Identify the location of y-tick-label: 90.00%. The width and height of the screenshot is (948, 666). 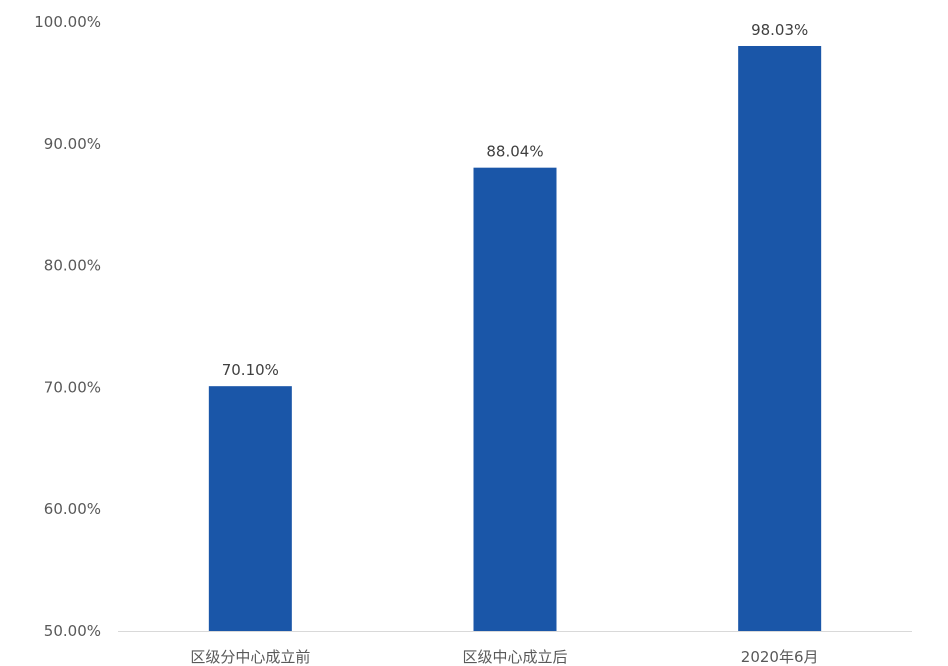
(72, 144).